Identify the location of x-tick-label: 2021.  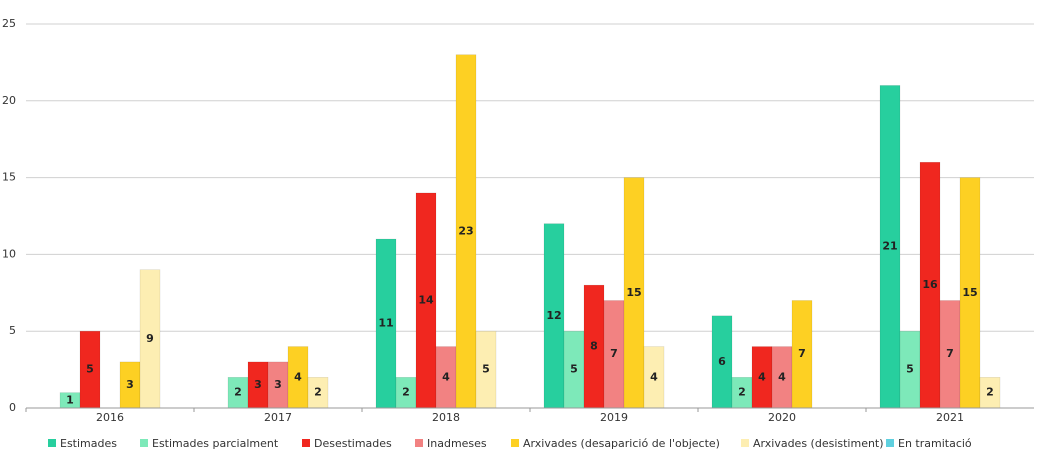
(950, 417).